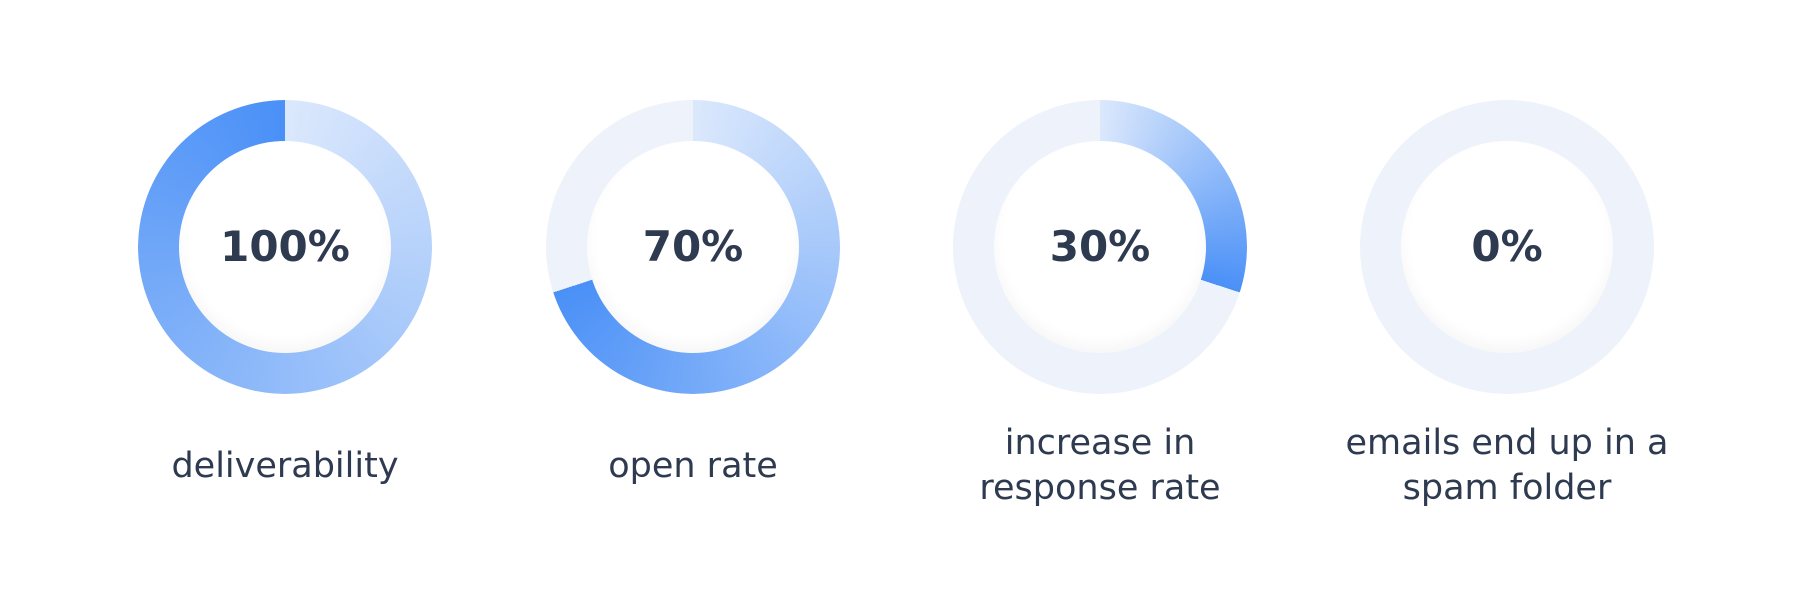 This screenshot has height=600, width=1800. What do you see at coordinates (1507, 465) in the screenshot?
I see `category-label: emails end up in a spam folder` at bounding box center [1507, 465].